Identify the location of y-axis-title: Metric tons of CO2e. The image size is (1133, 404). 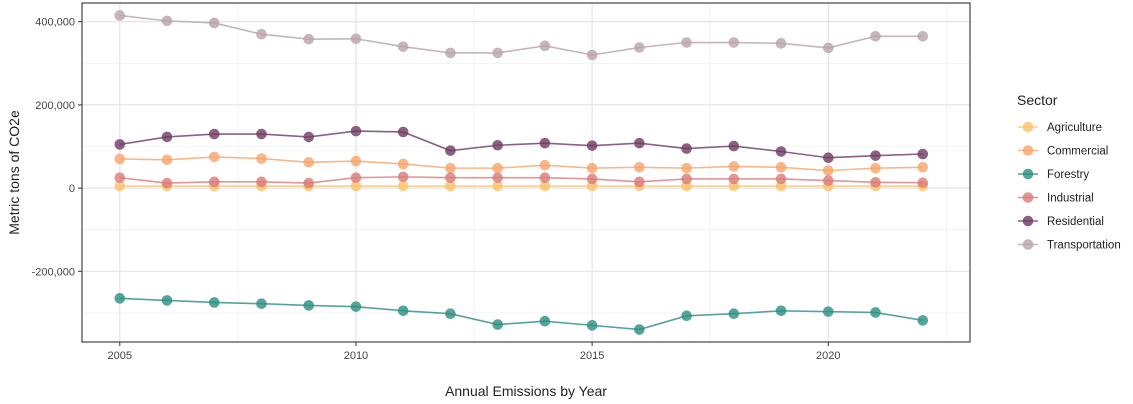
(14, 172).